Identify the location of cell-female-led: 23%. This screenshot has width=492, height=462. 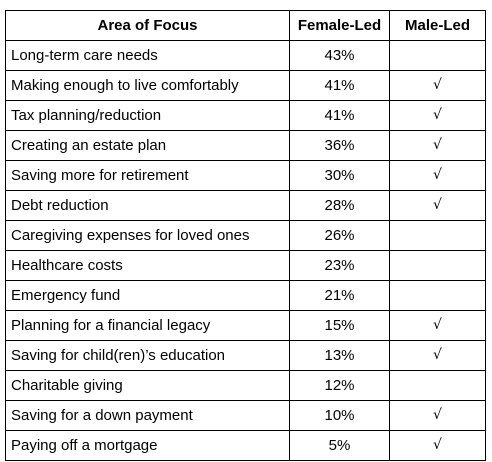
(339, 265).